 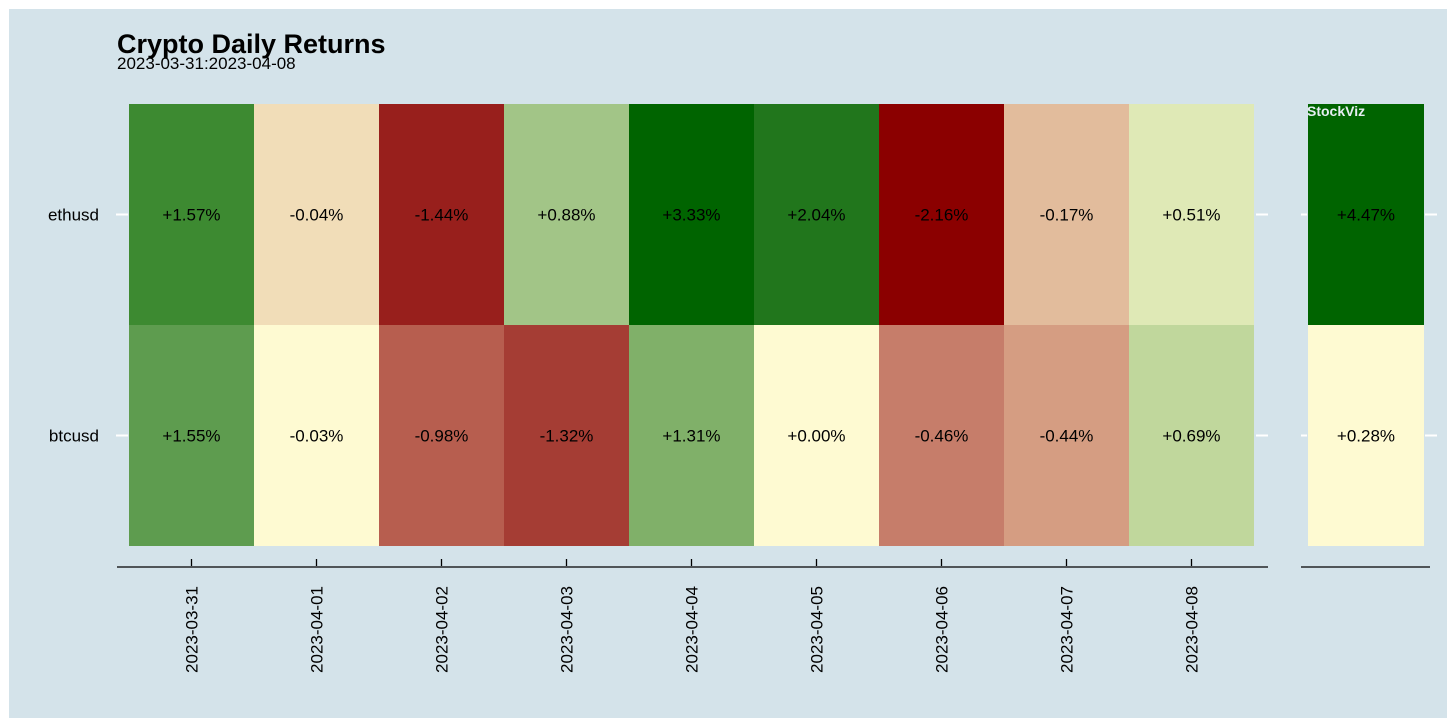 I want to click on total-panel-cells: +4.47% +0.28%, so click(x=1366, y=325).